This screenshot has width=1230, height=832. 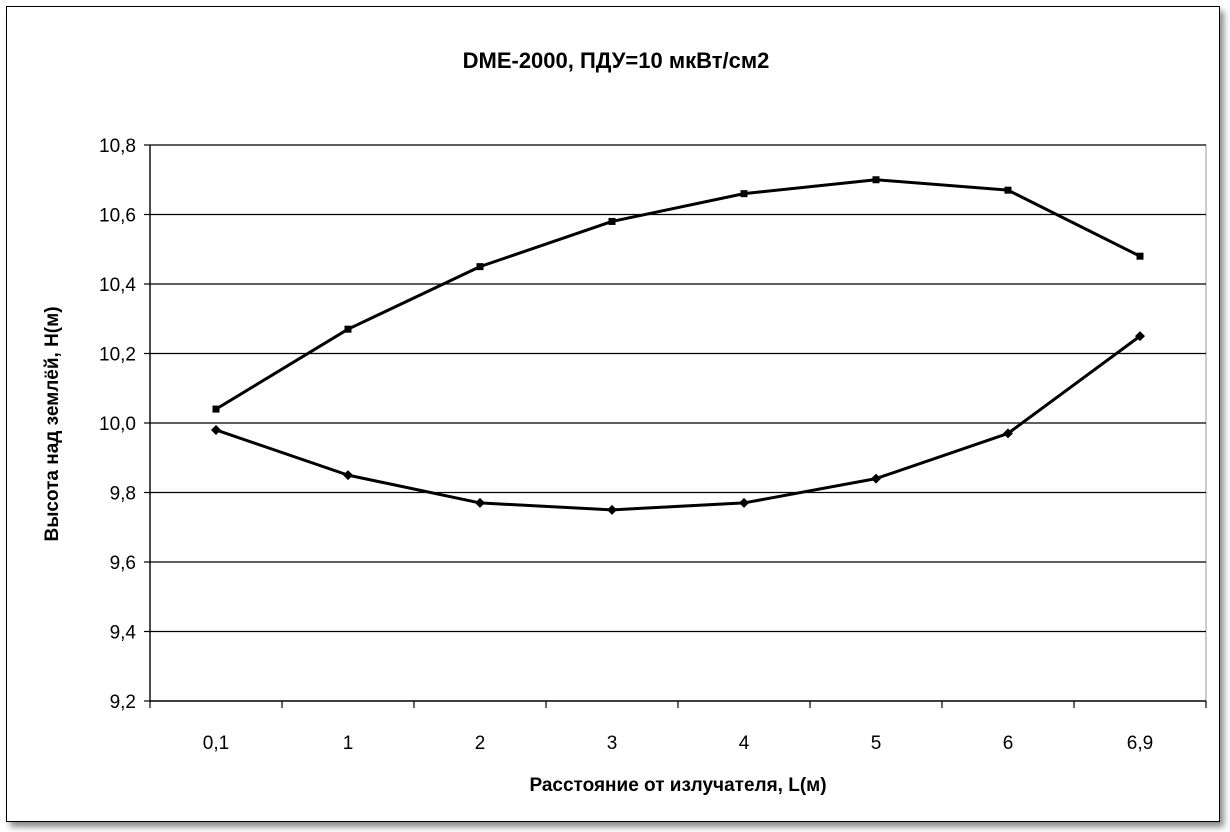 What do you see at coordinates (117, 216) in the screenshot?
I see `y-tick-label: 10,6` at bounding box center [117, 216].